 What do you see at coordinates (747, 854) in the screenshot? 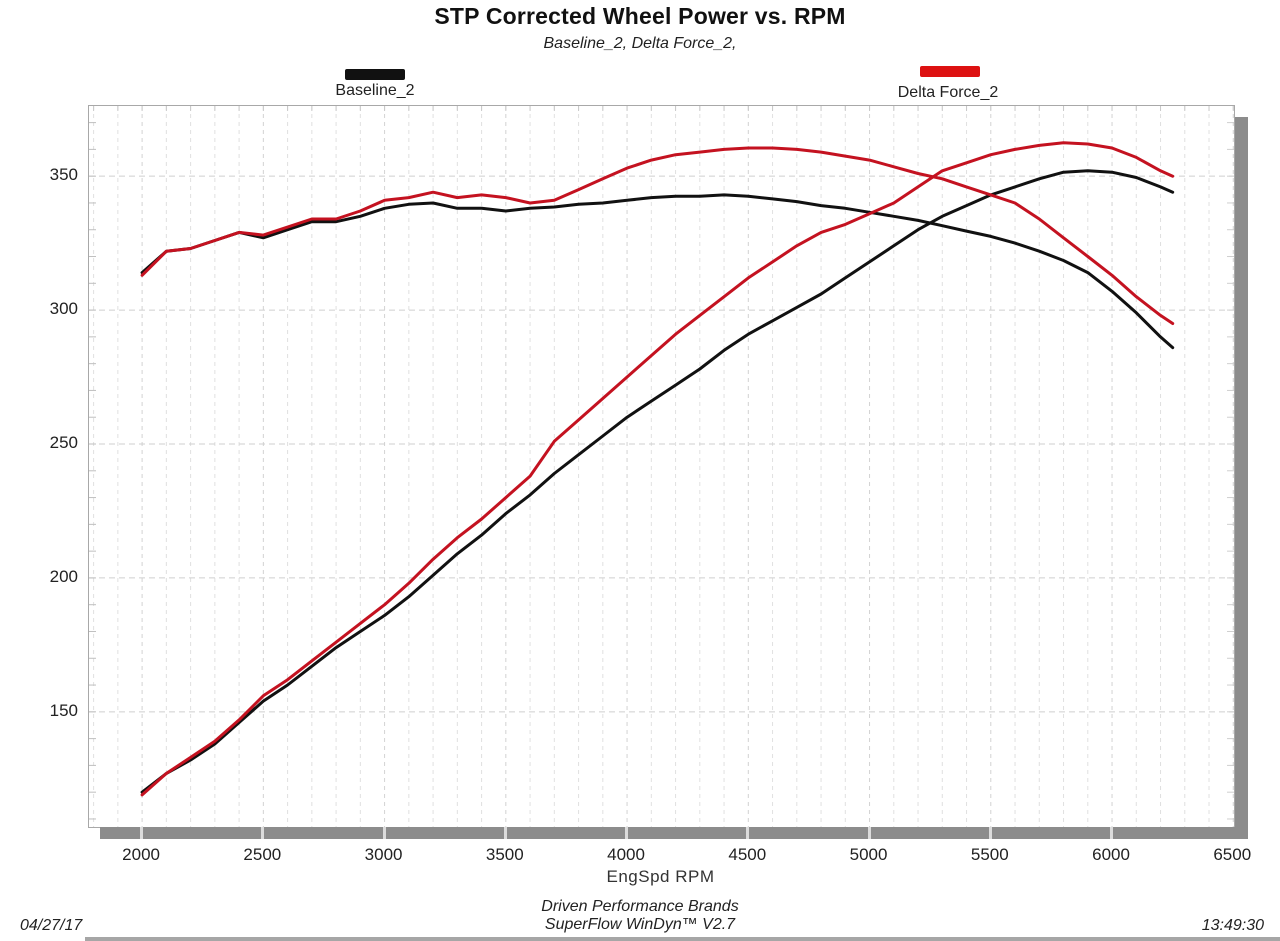
I see `x-tick-label: 4500` at bounding box center [747, 854].